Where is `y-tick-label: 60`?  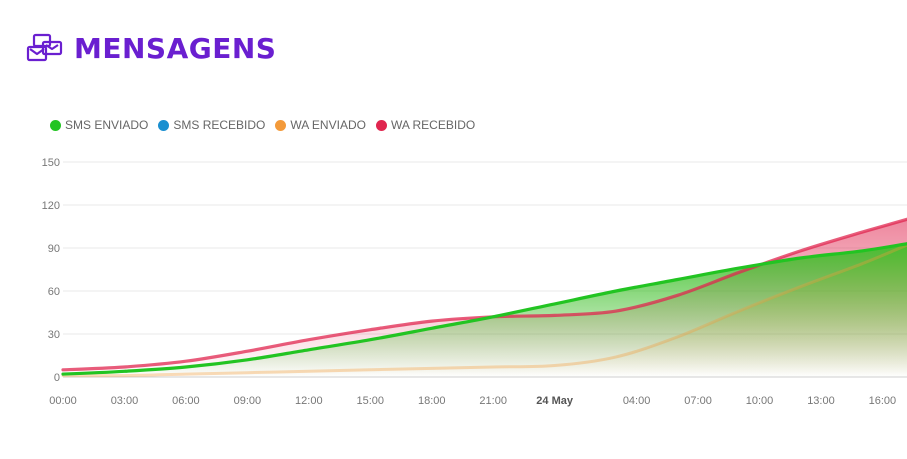
y-tick-label: 60 is located at coordinates (54, 292).